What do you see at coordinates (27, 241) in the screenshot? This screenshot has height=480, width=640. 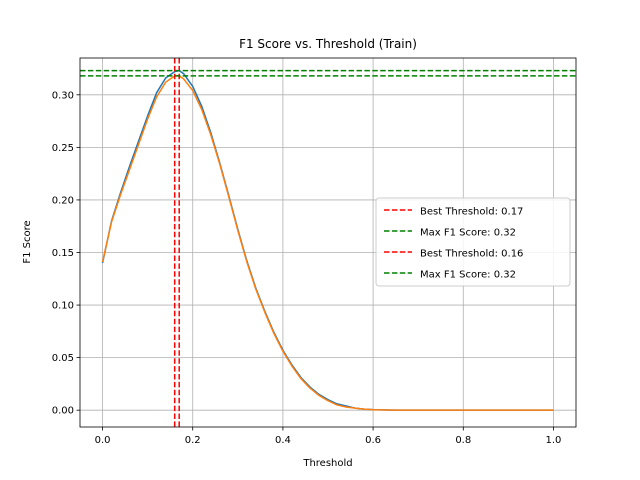 I see `y-axis-label: F1 Score` at bounding box center [27, 241].